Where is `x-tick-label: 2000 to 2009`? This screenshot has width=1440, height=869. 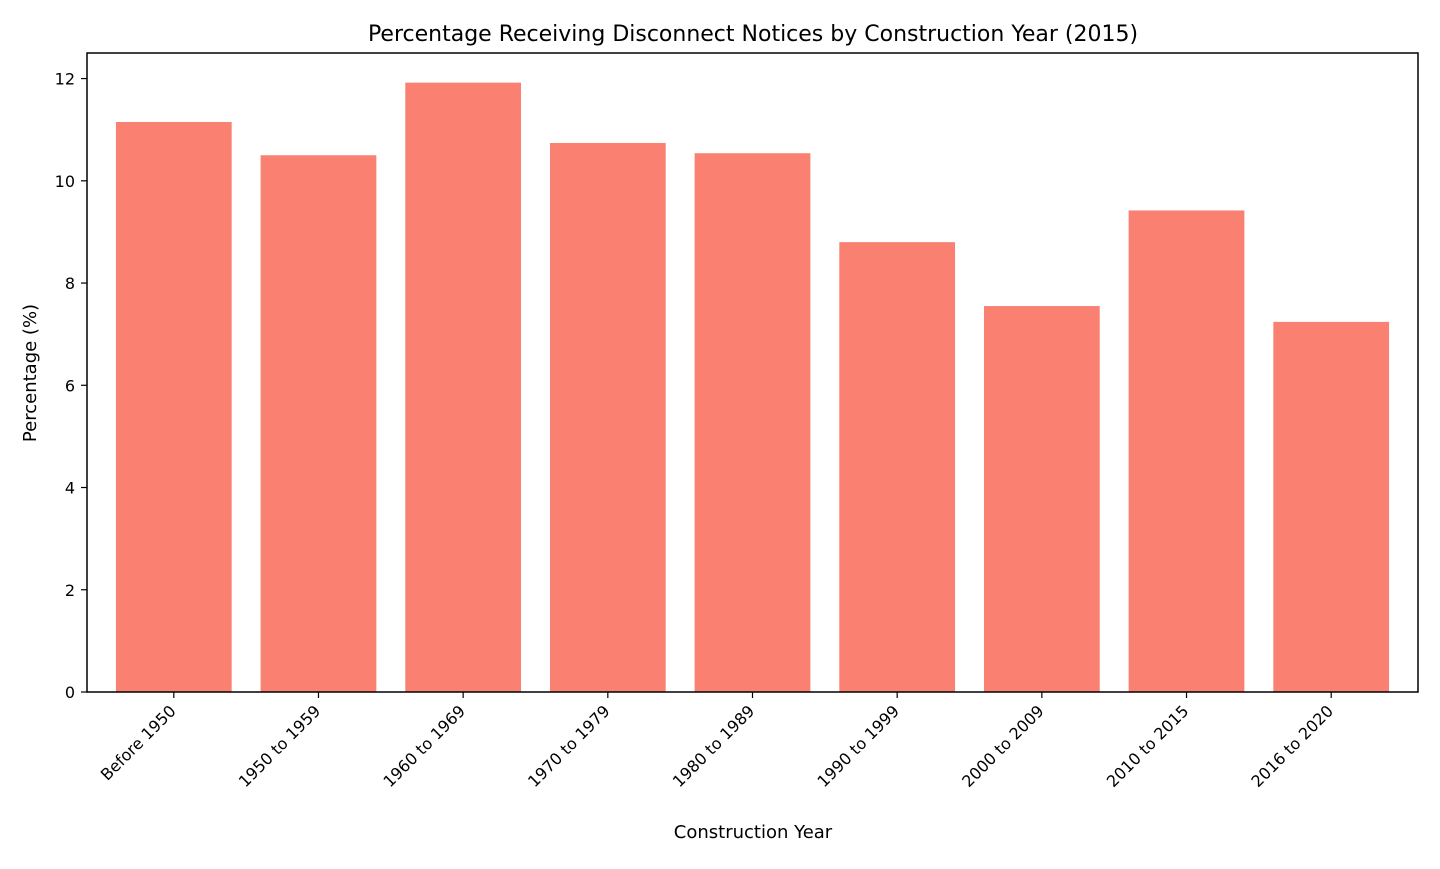
x-tick-label: 2000 to 2009 is located at coordinates (1003, 746).